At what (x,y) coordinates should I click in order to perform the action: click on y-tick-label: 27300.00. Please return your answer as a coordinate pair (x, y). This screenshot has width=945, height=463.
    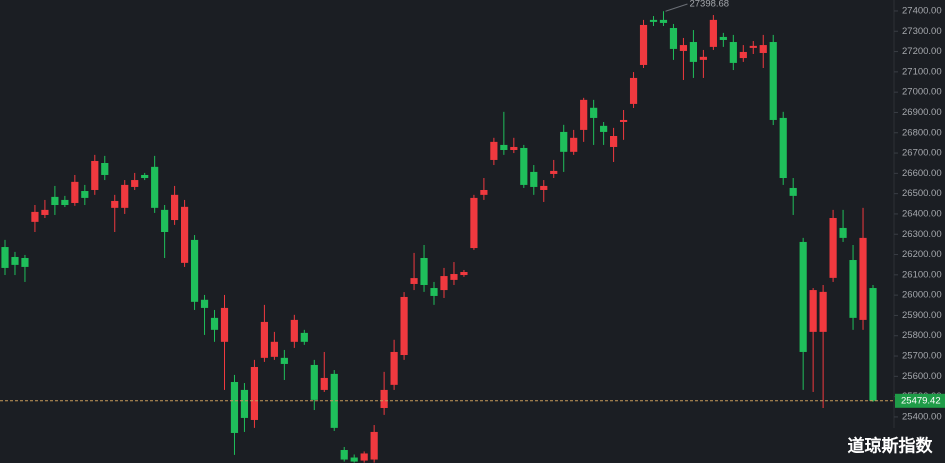
    Looking at the image, I should click on (922, 31).